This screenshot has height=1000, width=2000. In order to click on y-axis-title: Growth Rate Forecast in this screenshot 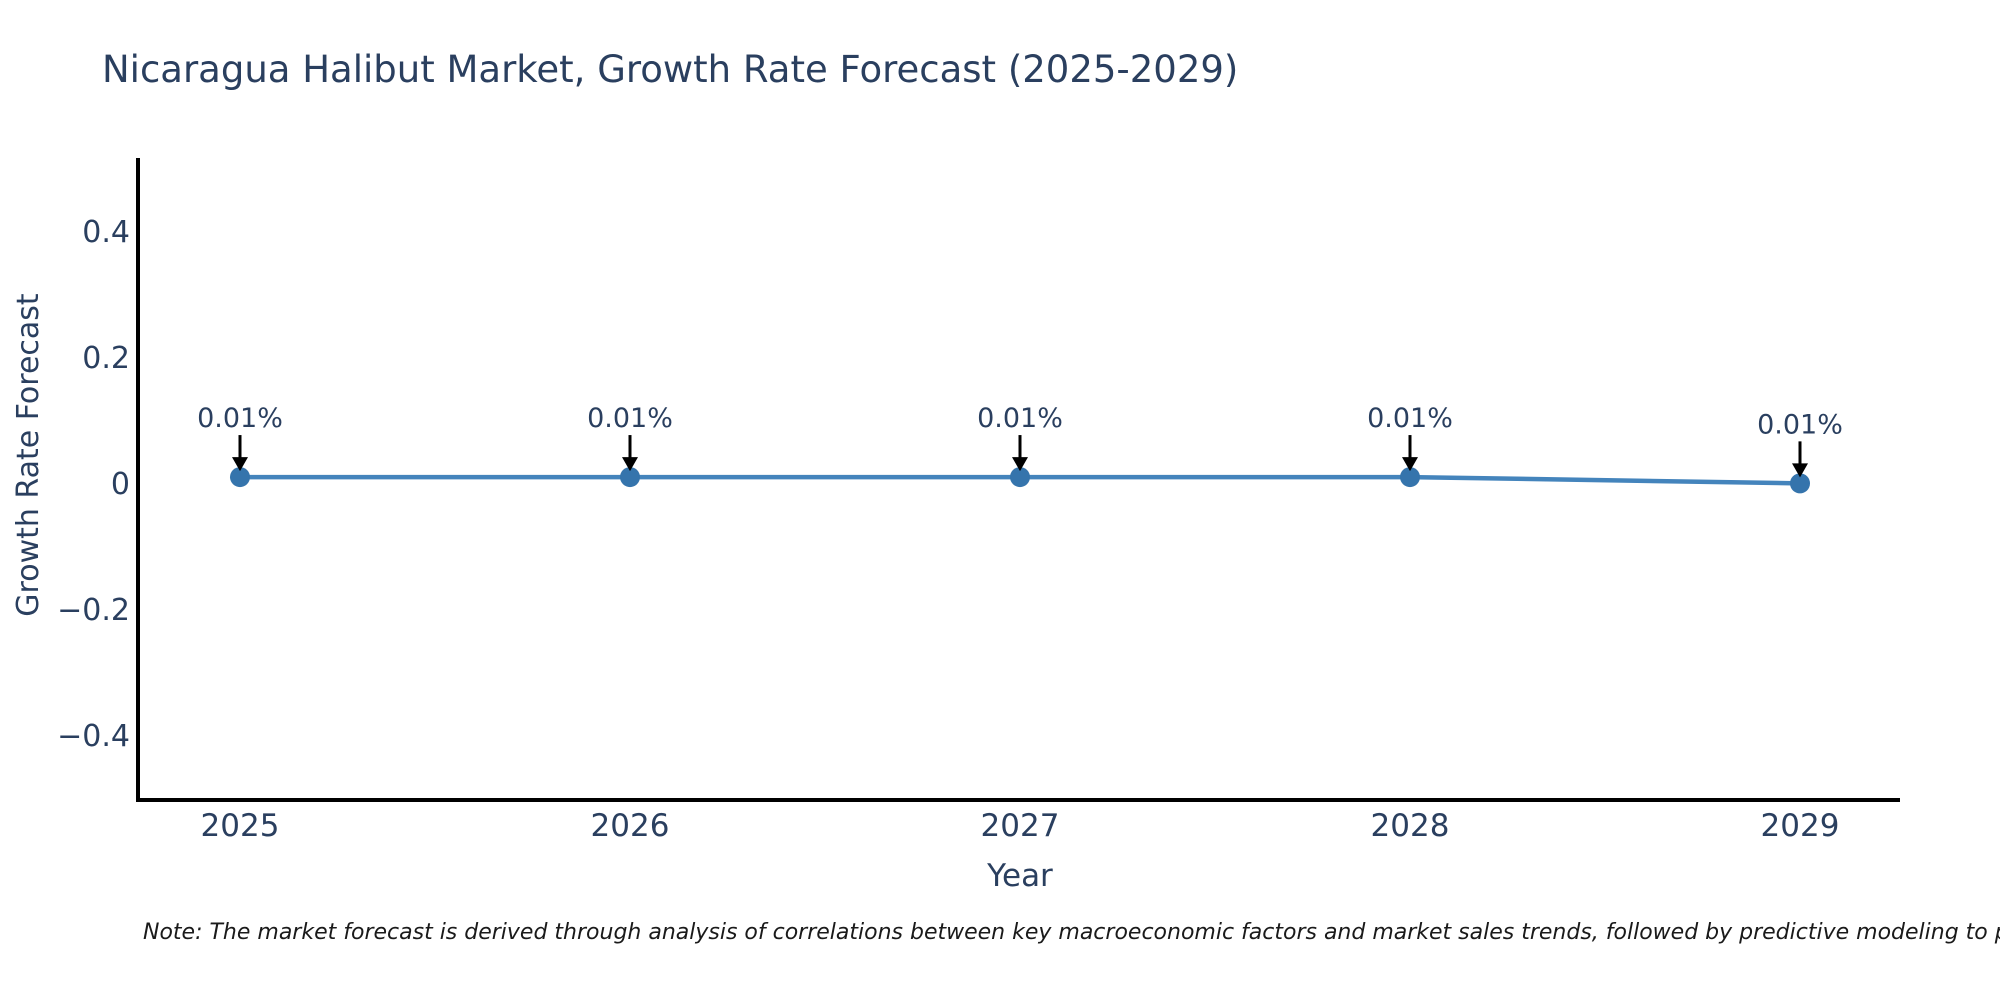, I will do `click(28, 455)`.